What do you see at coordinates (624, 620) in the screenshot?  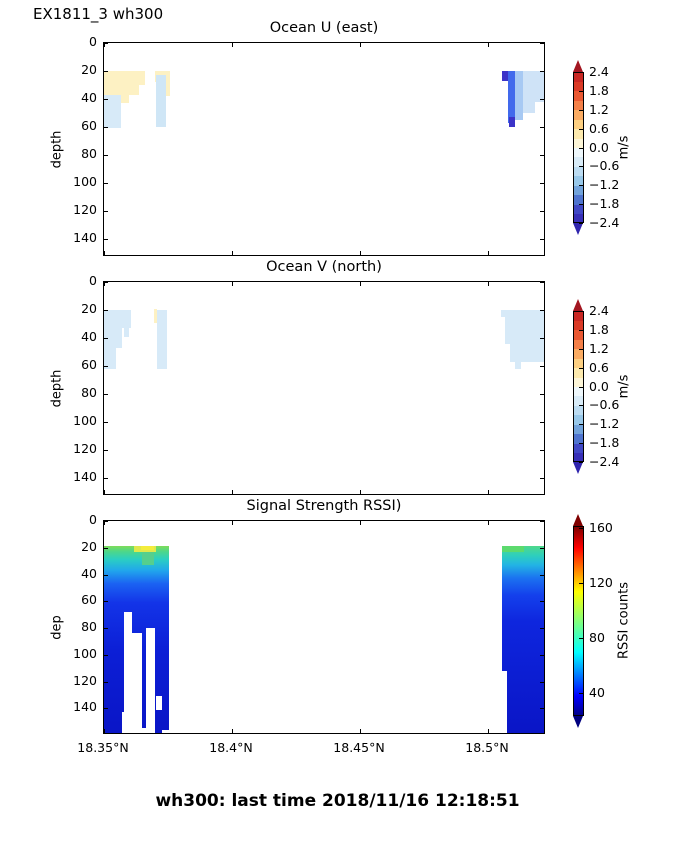 I see `colorbar-unit-rssi: RSSI counts` at bounding box center [624, 620].